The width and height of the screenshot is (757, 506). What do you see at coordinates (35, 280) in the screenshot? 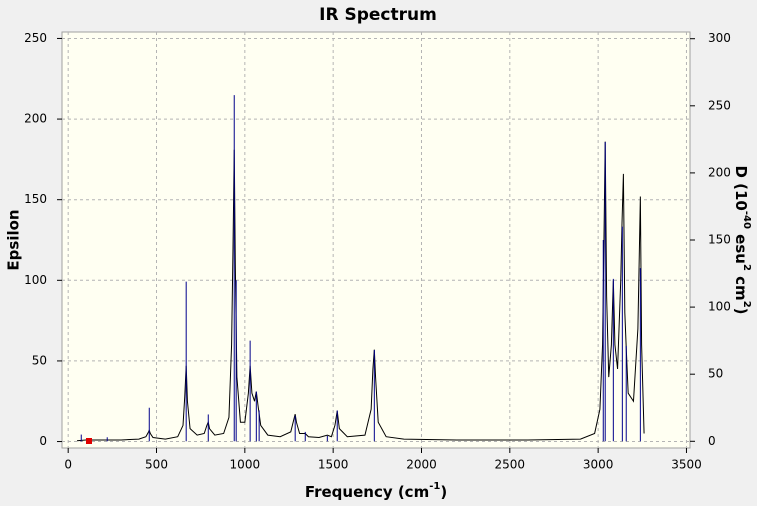
I see `y-tick-label: 100` at bounding box center [35, 280].